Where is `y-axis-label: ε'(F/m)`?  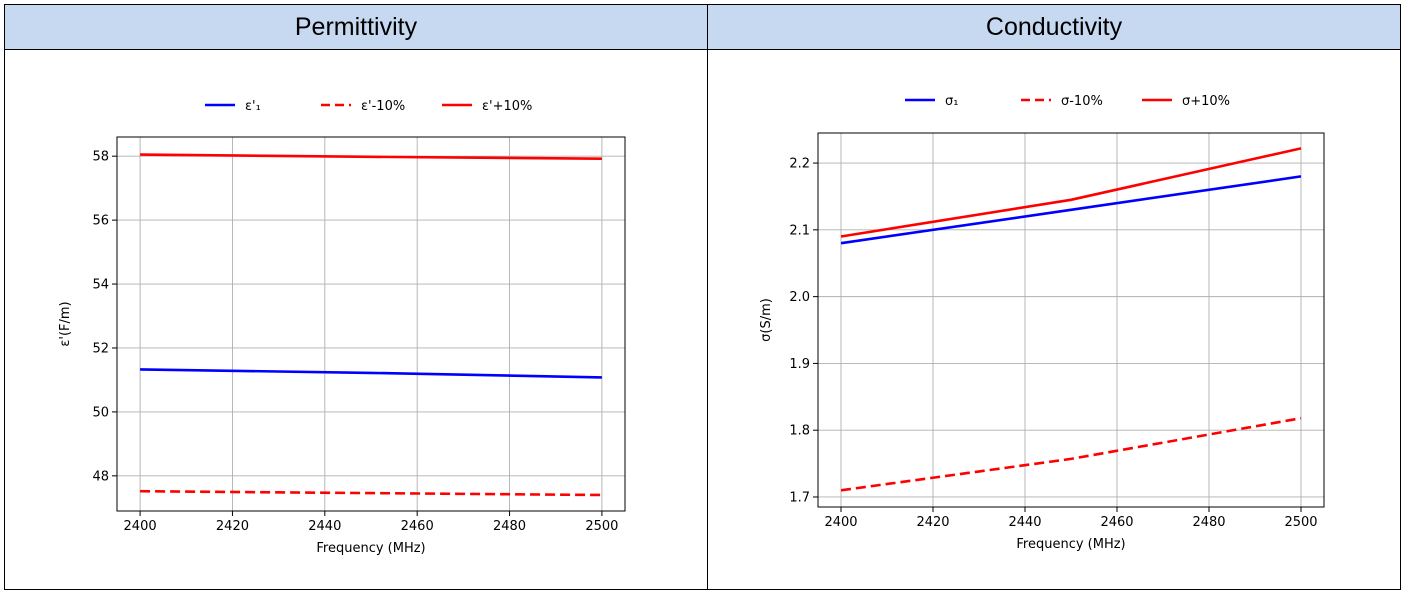
y-axis-label: ε'(F/m) is located at coordinates (65, 323).